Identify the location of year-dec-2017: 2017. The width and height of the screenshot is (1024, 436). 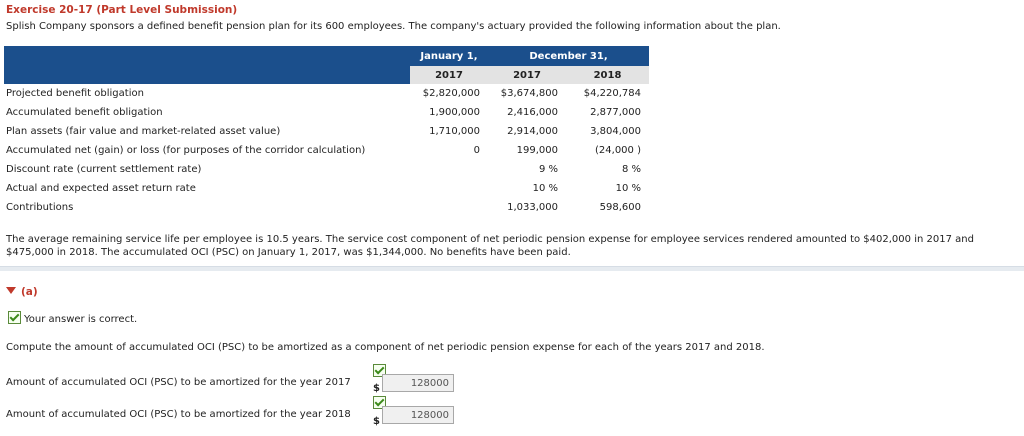
(527, 75).